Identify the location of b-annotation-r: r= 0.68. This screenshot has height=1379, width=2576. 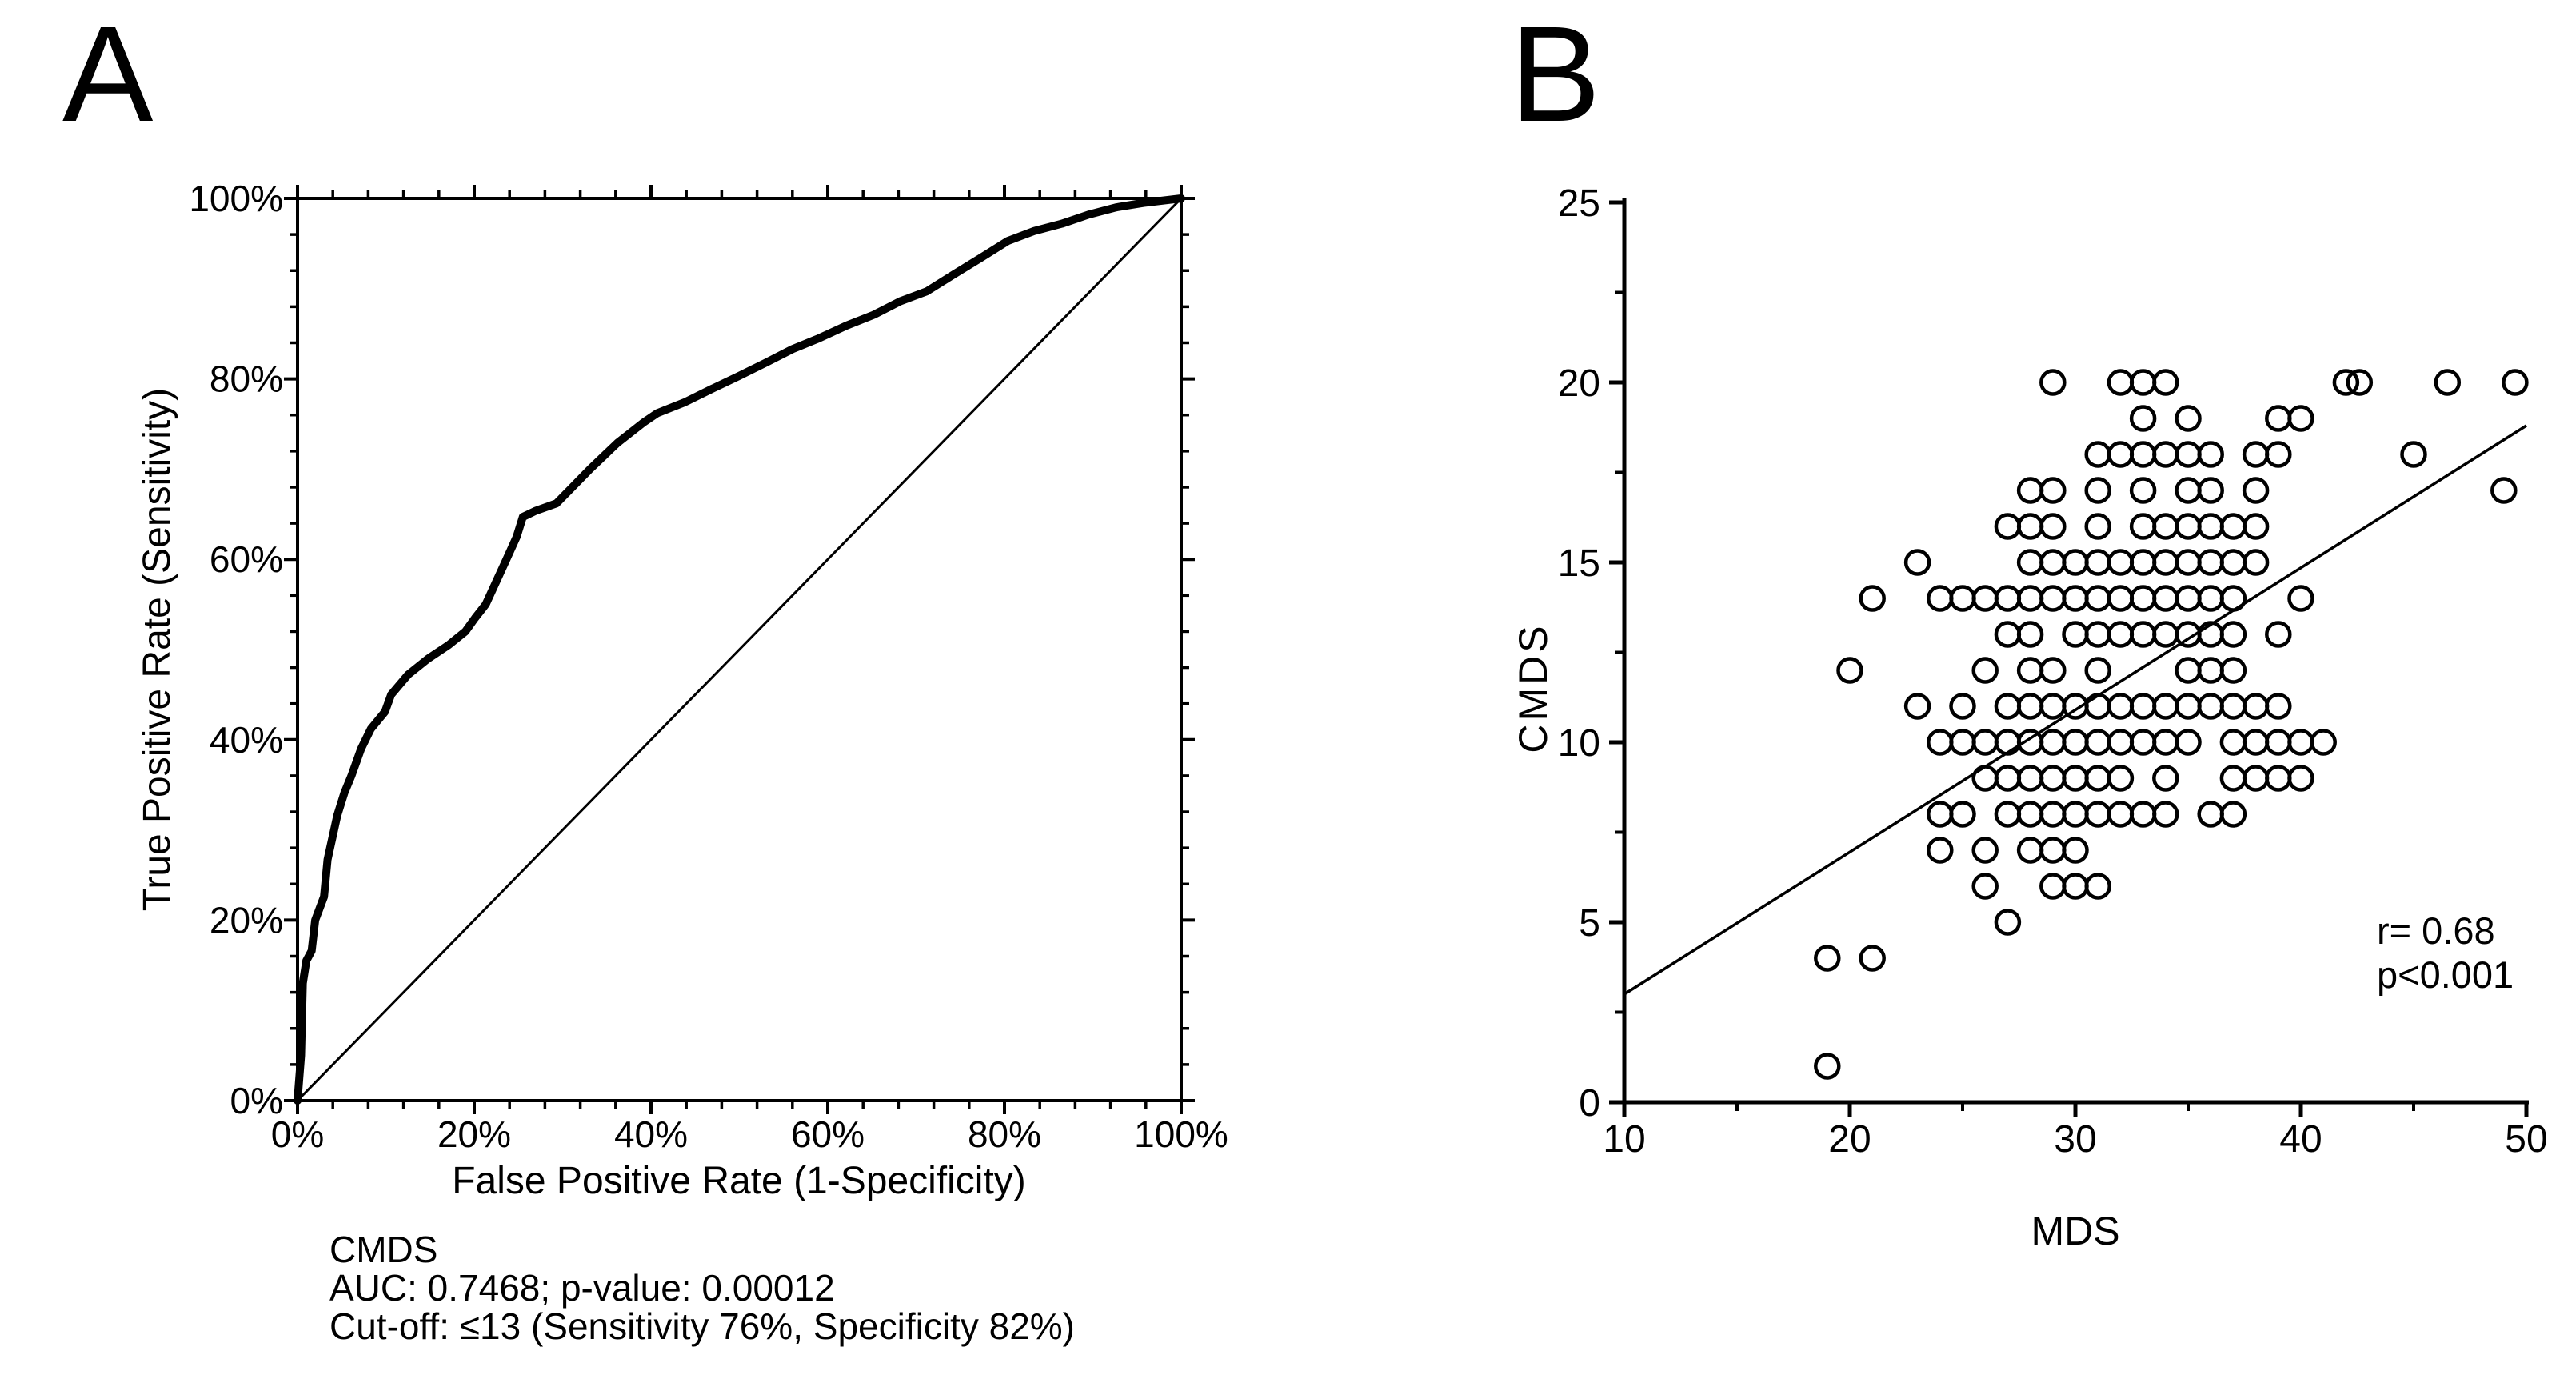
(2436, 930).